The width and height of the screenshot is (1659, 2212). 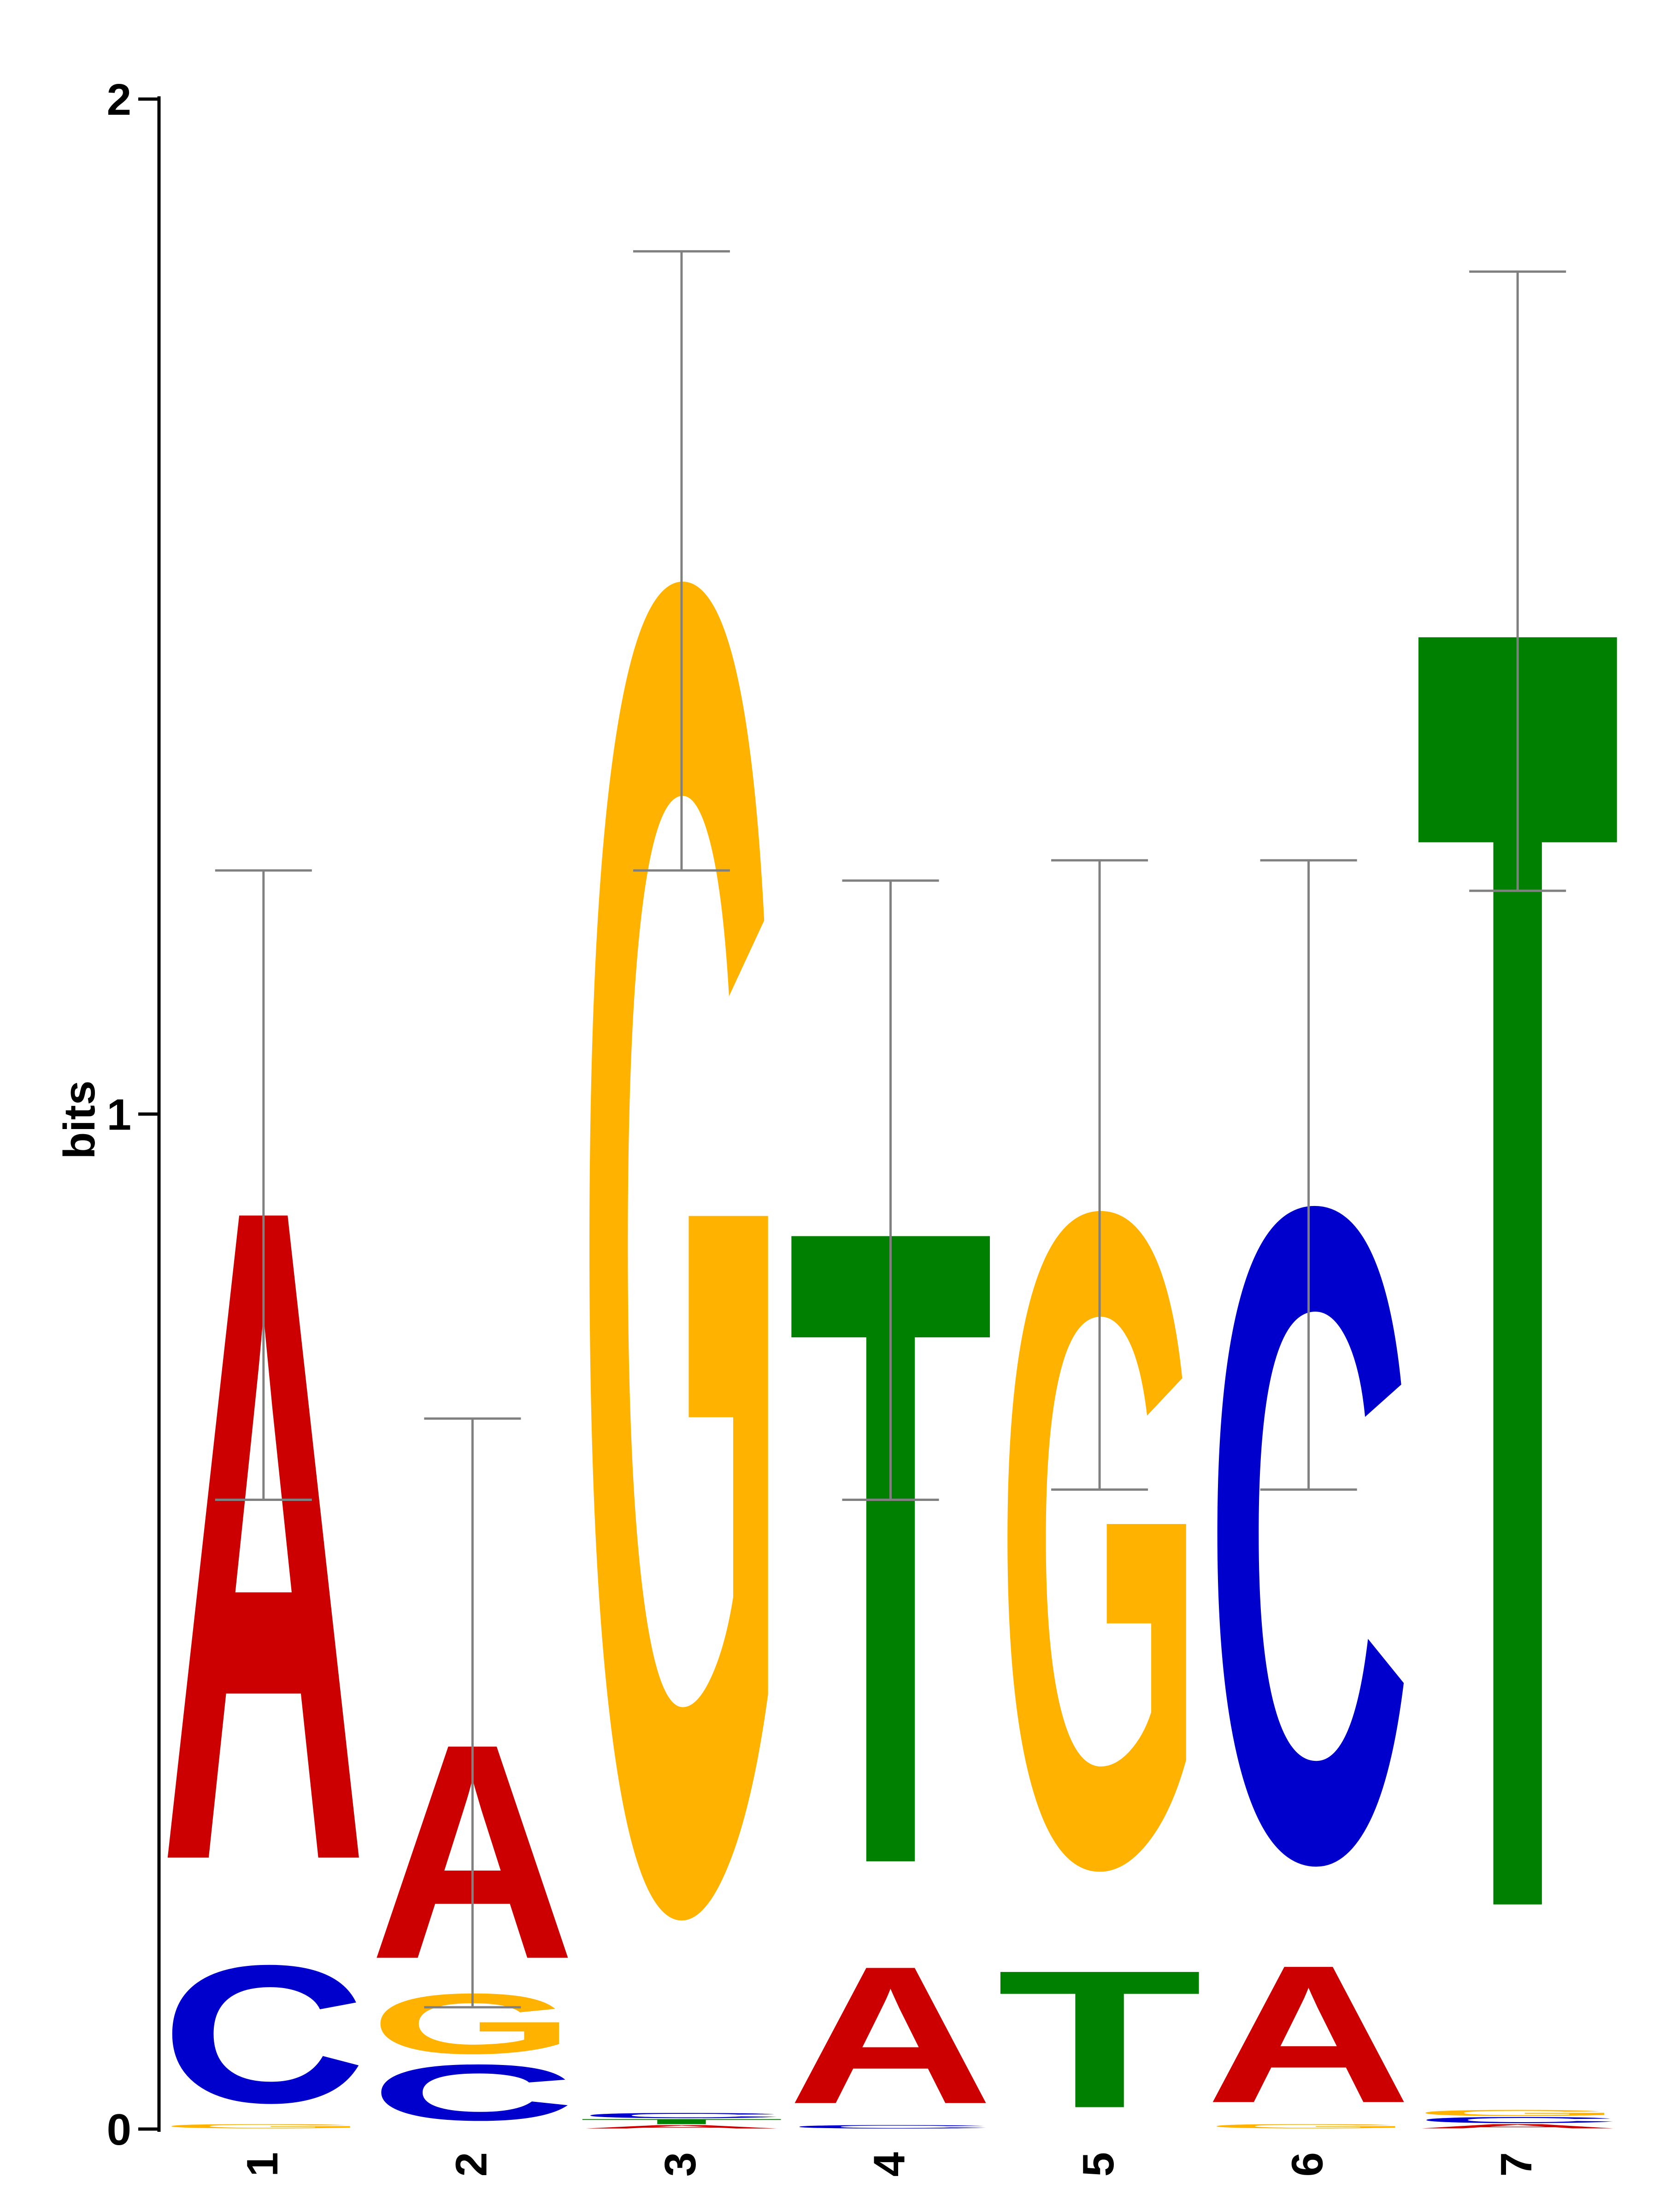 I want to click on x-tick-label: 6, so click(x=1307, y=2164).